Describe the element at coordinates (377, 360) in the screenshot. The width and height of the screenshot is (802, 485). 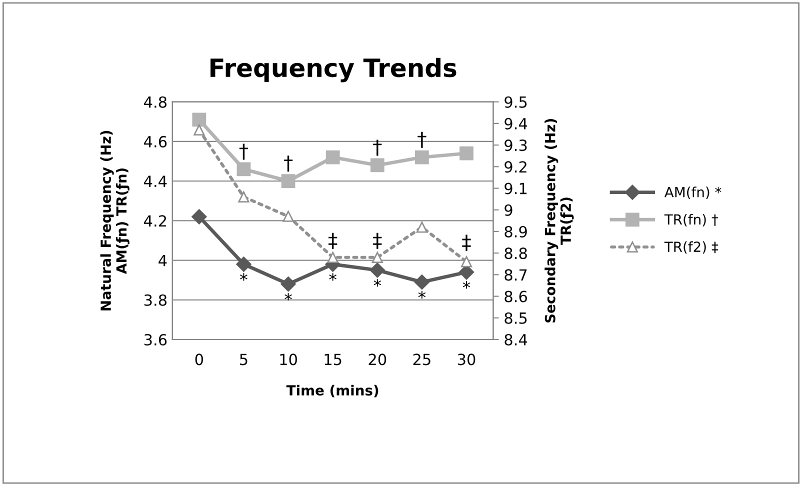
I see `x-tick-label: 20` at that location.